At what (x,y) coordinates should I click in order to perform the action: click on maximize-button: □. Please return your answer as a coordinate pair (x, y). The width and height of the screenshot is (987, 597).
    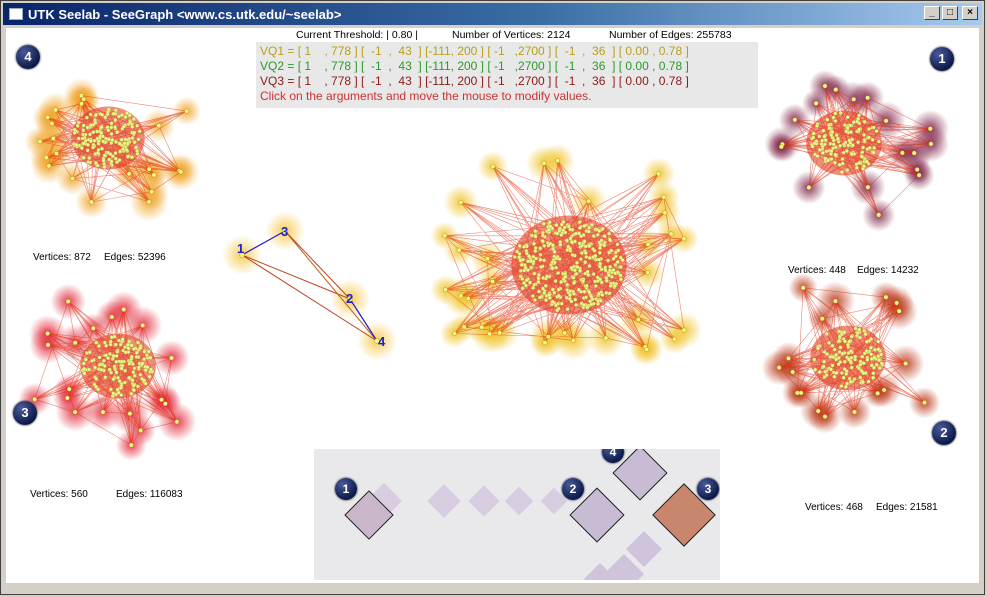
    Looking at the image, I should click on (950, 13).